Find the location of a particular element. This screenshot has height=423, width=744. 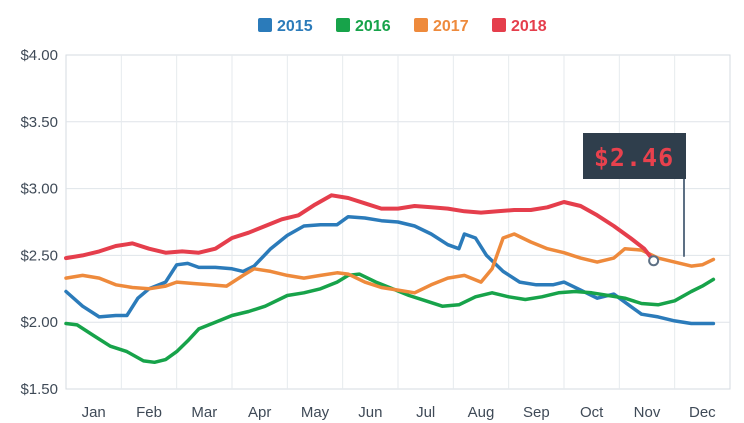

x-tick-label: Dec is located at coordinates (702, 412).